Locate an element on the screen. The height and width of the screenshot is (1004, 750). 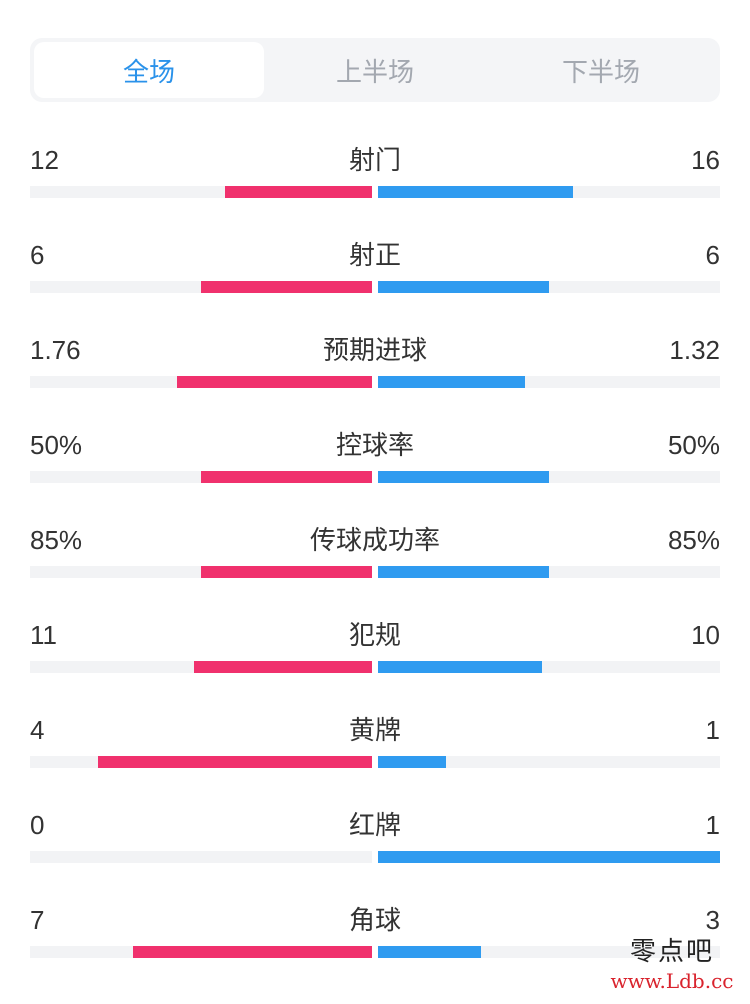
tab-second-half: 下半场 is located at coordinates (600, 71).